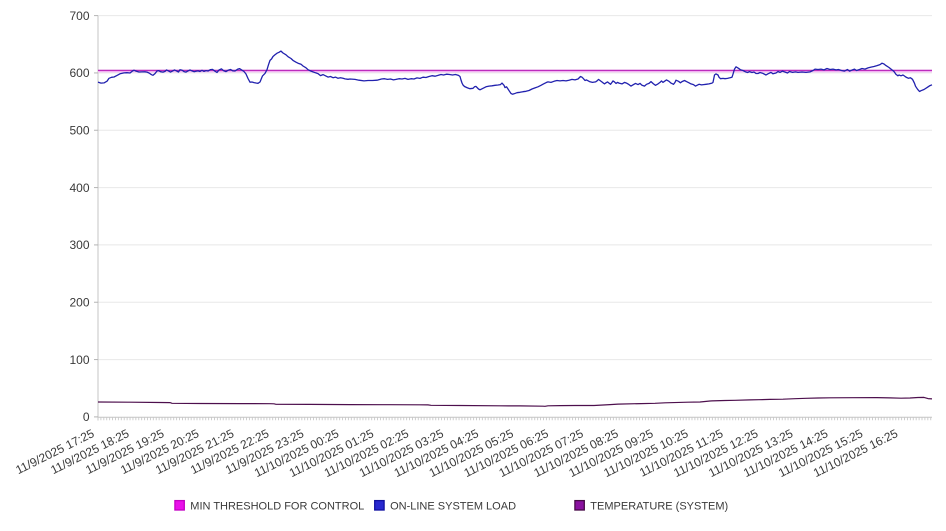 The width and height of the screenshot is (946, 531). I want to click on svg-text: 600, so click(79, 73).